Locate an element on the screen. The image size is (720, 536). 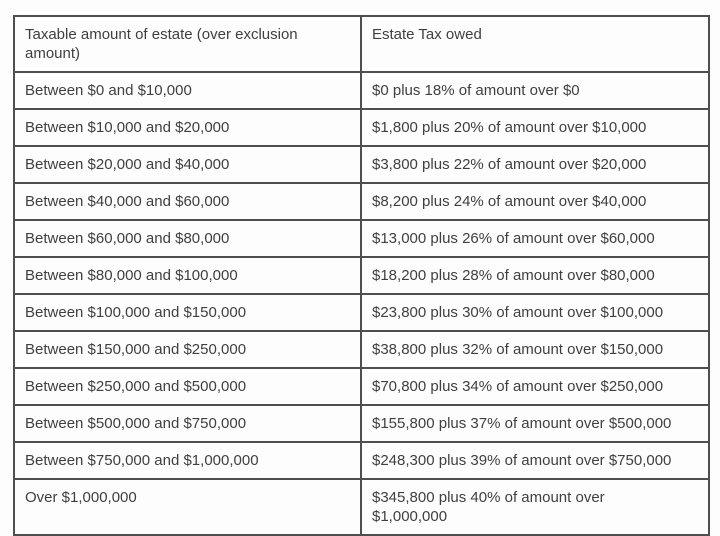
table-cell-taxable-range: Between $150,000 and $250,000 is located at coordinates (187, 349).